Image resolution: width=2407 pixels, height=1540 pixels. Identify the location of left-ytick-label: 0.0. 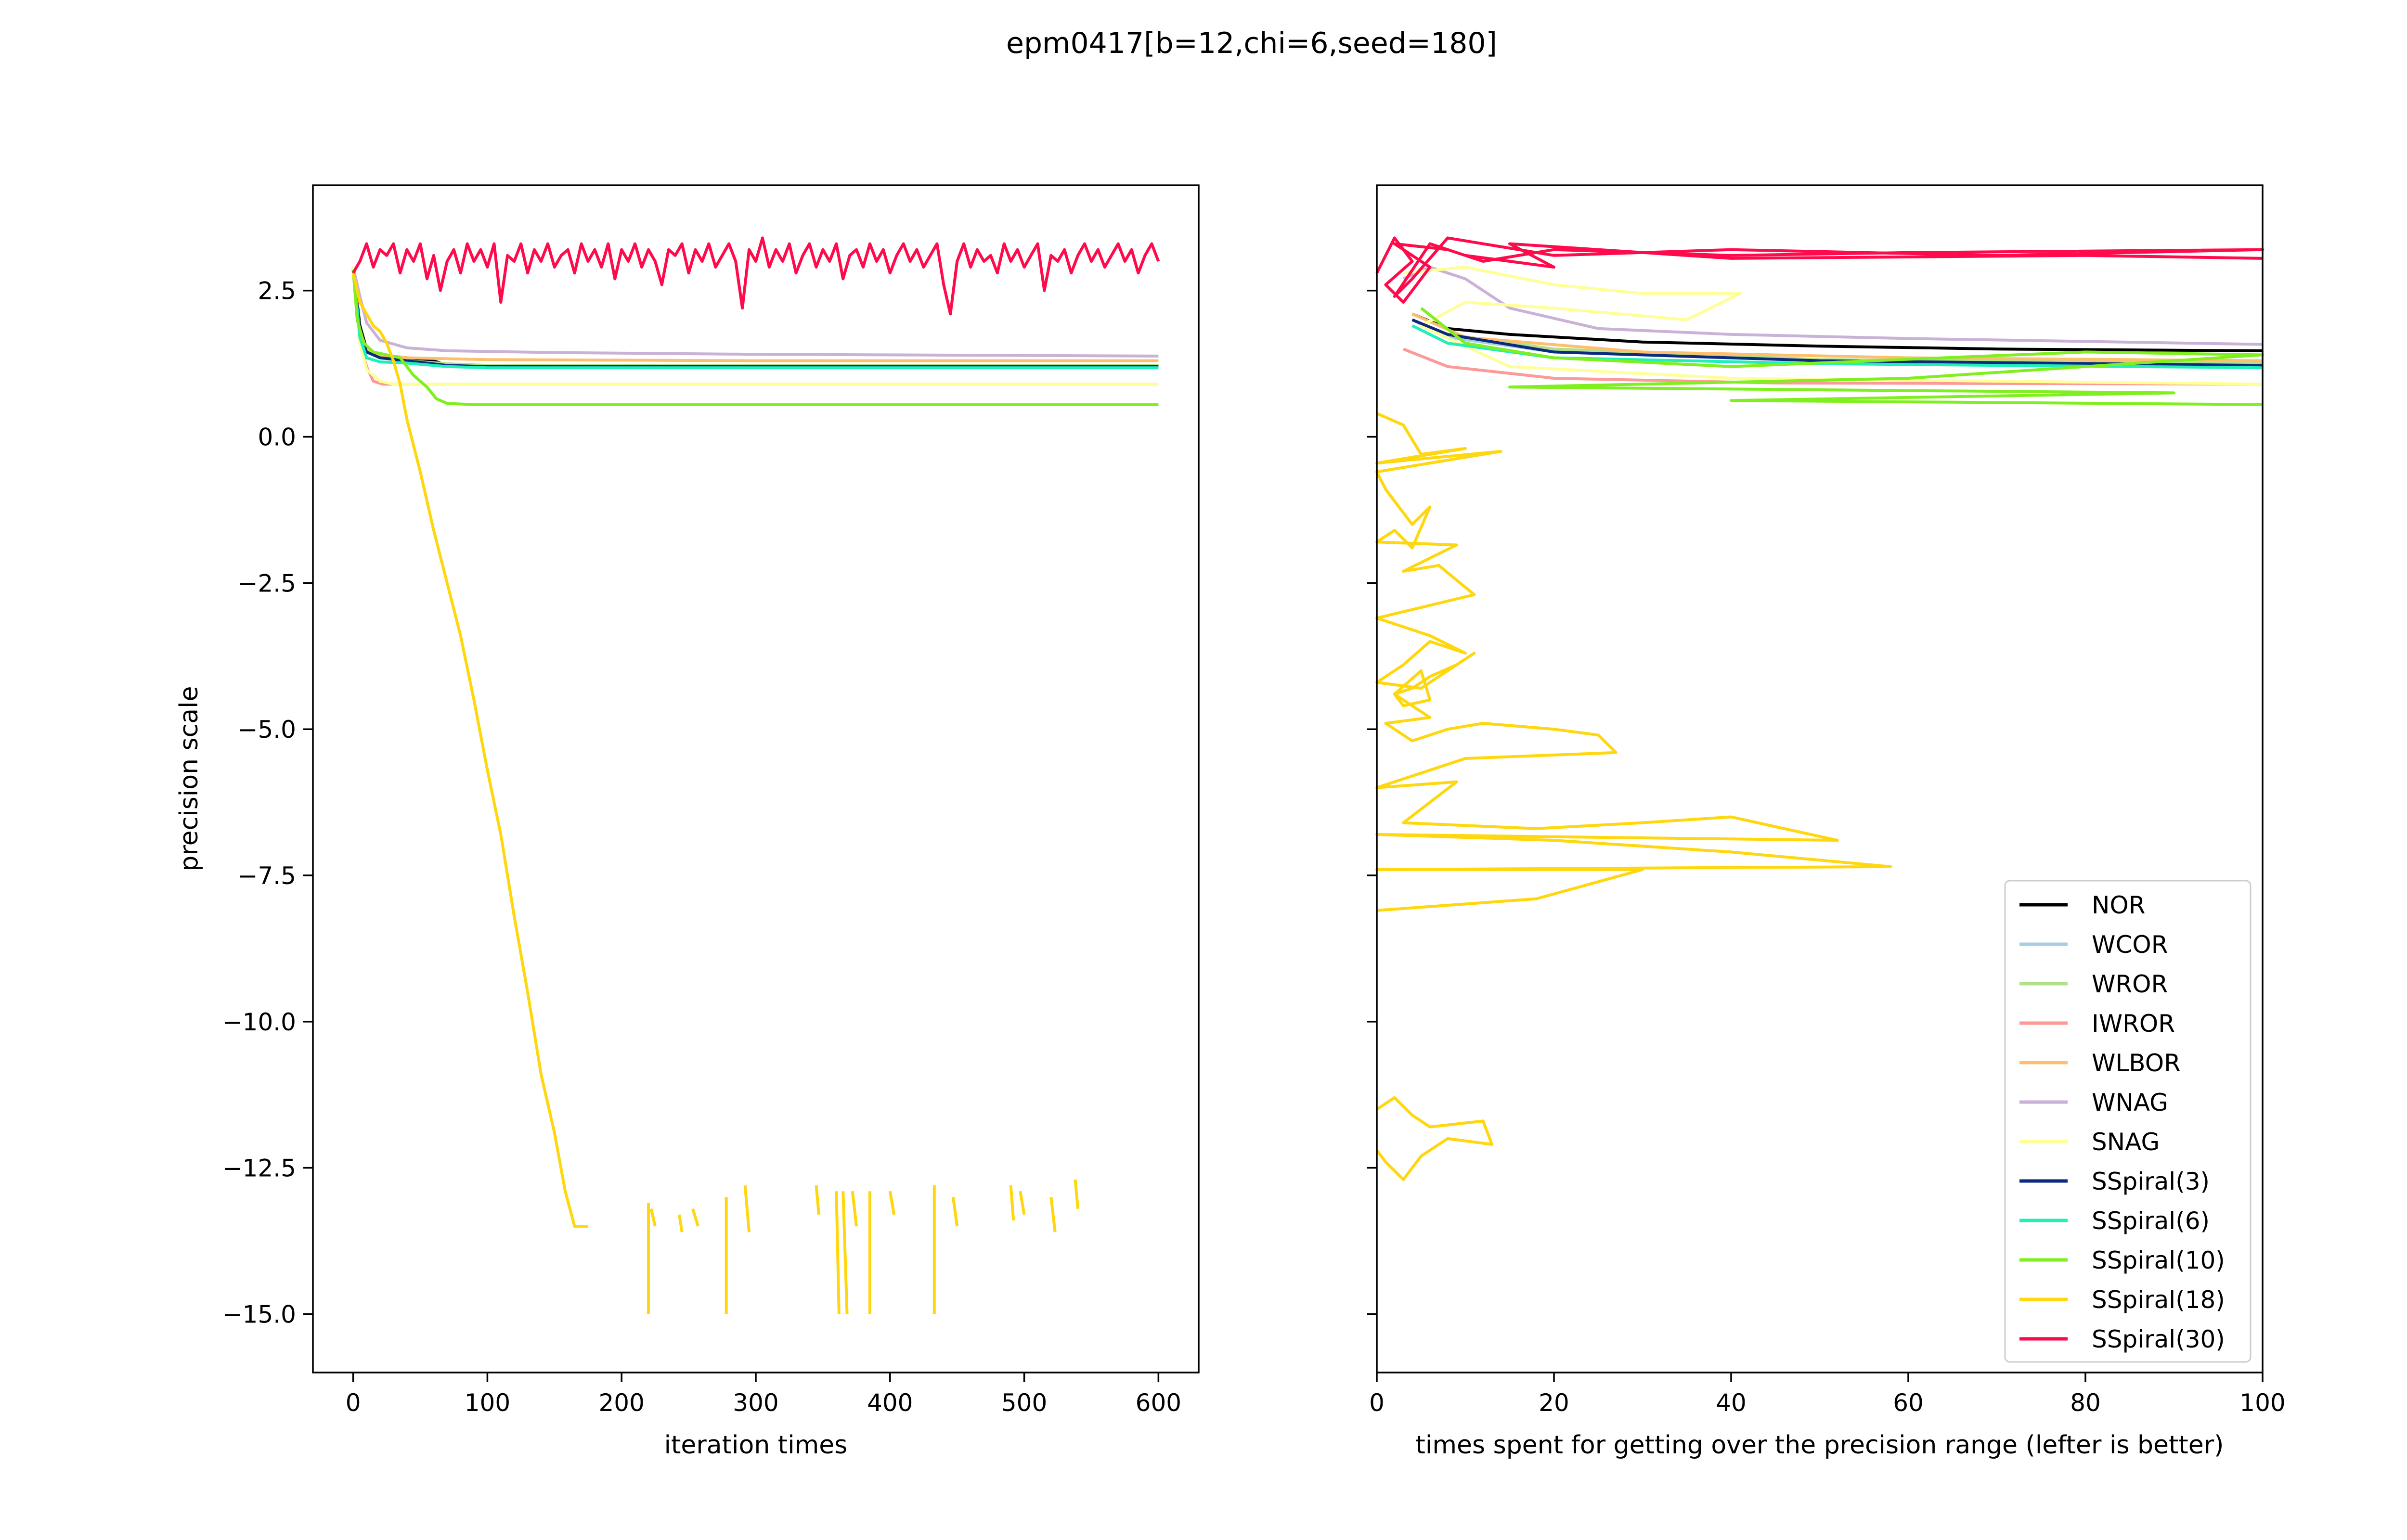
(277, 437).